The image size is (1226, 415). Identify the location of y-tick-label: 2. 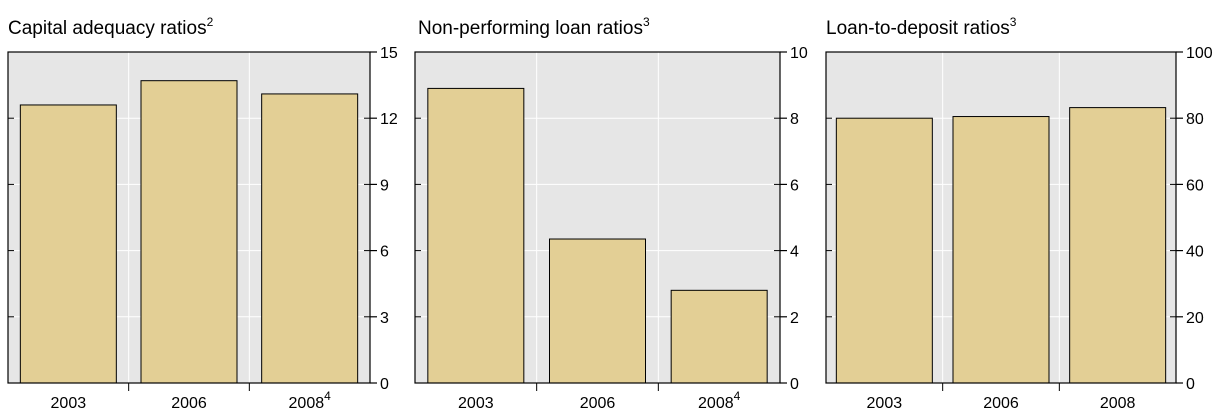
(794, 318).